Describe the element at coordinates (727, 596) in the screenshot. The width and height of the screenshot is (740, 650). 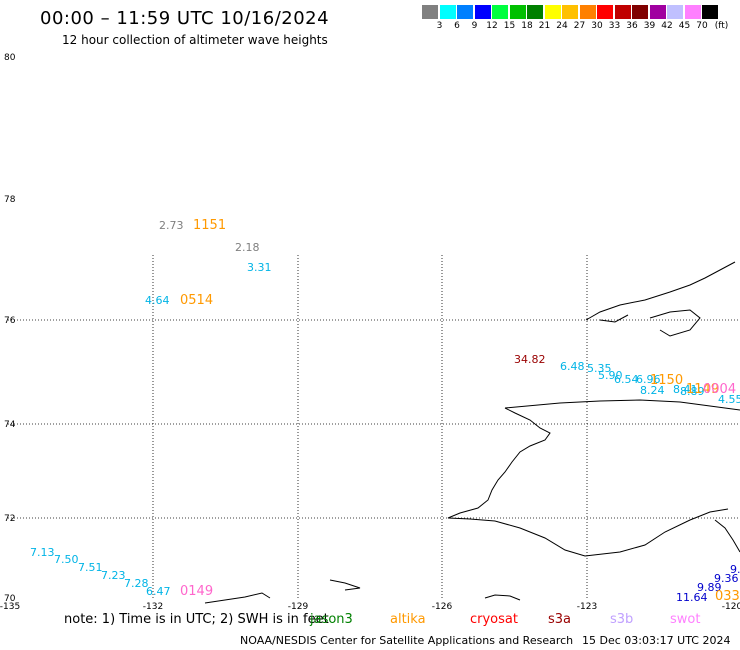
I see `wave-height-label: 033` at that location.